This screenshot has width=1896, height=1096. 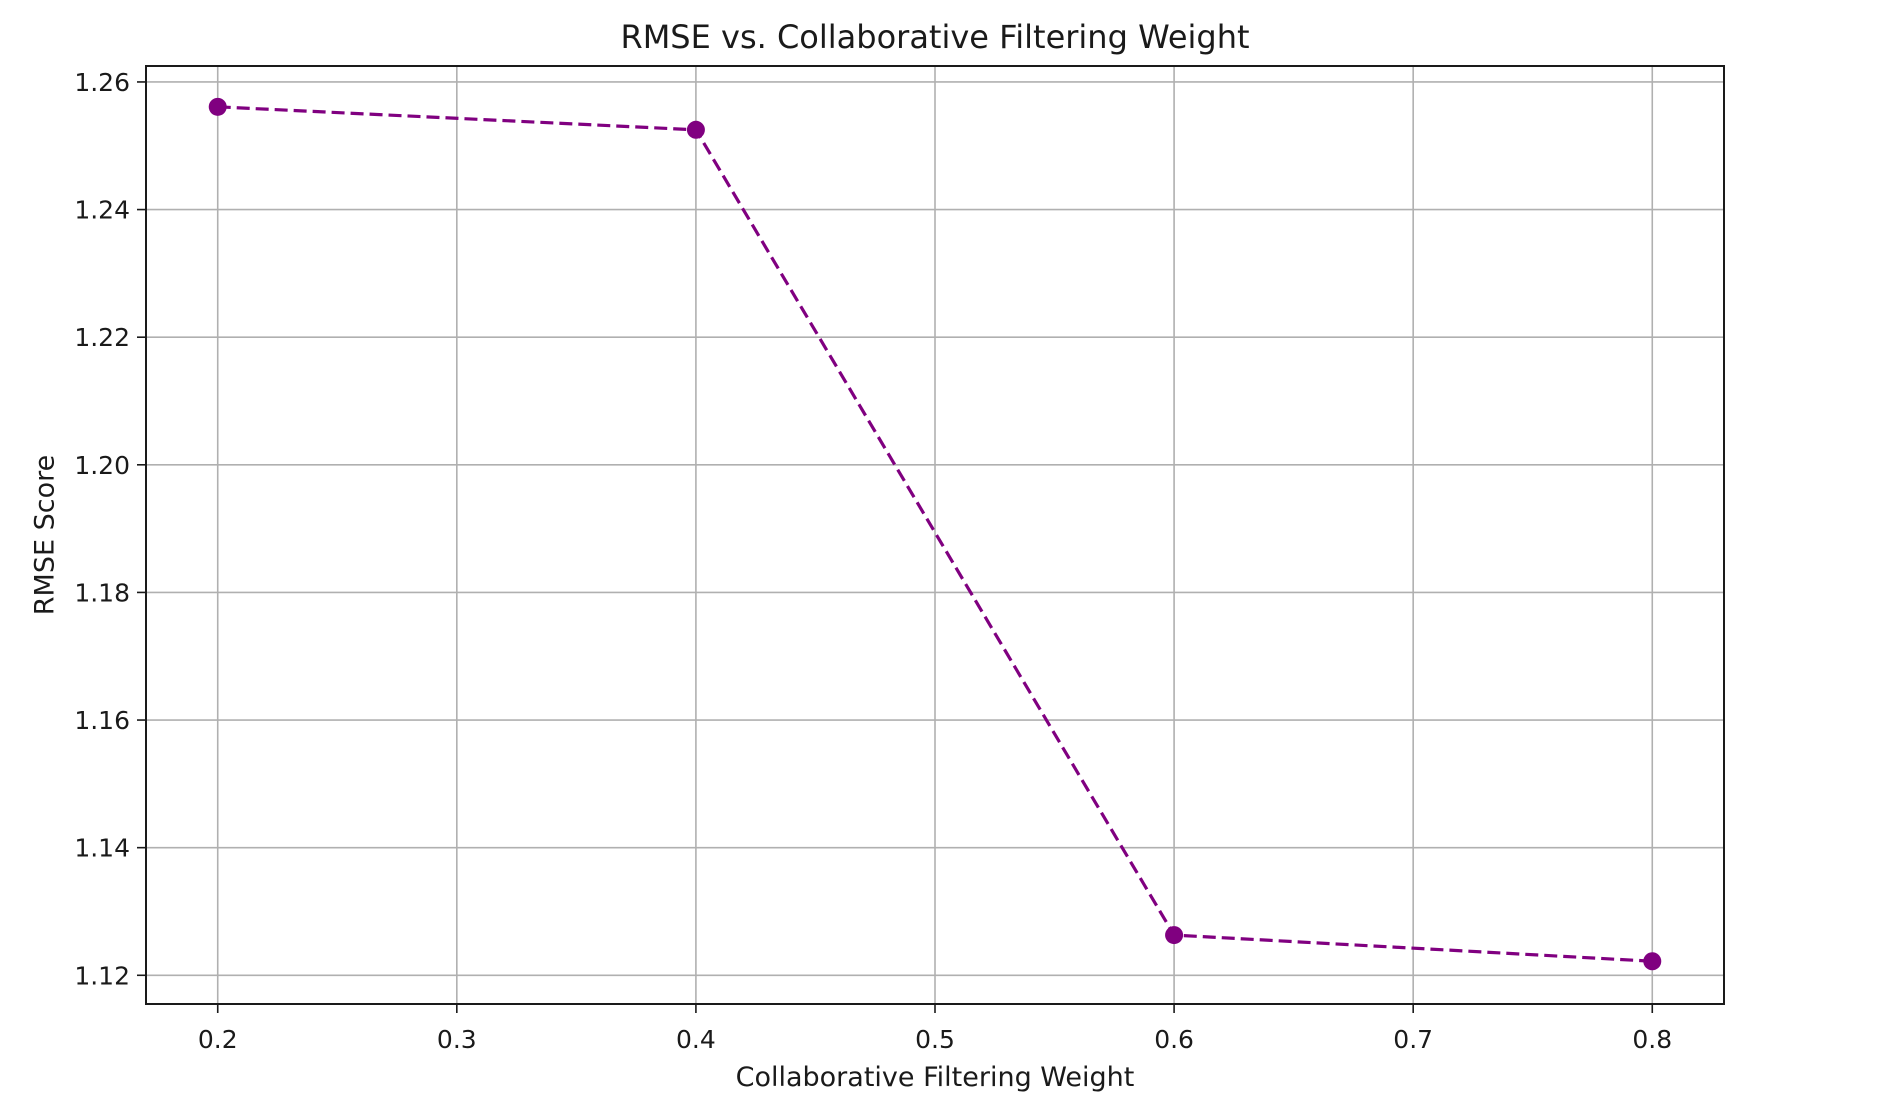 What do you see at coordinates (44, 535) in the screenshot?
I see `y-axis-label: RMSE Score` at bounding box center [44, 535].